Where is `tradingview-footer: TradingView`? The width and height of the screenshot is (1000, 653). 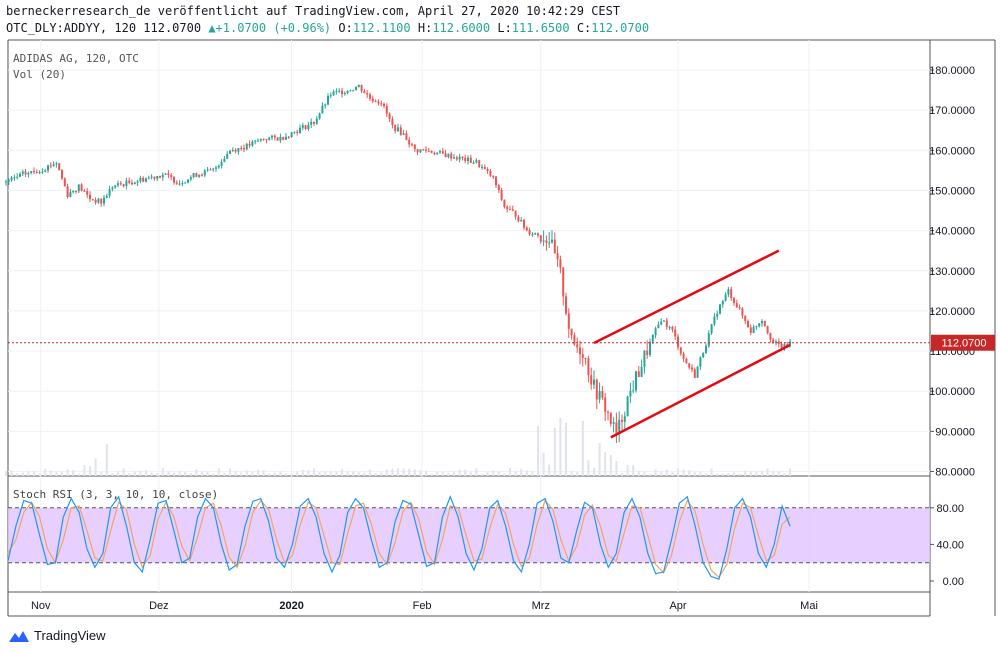 tradingview-footer: TradingView is located at coordinates (57, 635).